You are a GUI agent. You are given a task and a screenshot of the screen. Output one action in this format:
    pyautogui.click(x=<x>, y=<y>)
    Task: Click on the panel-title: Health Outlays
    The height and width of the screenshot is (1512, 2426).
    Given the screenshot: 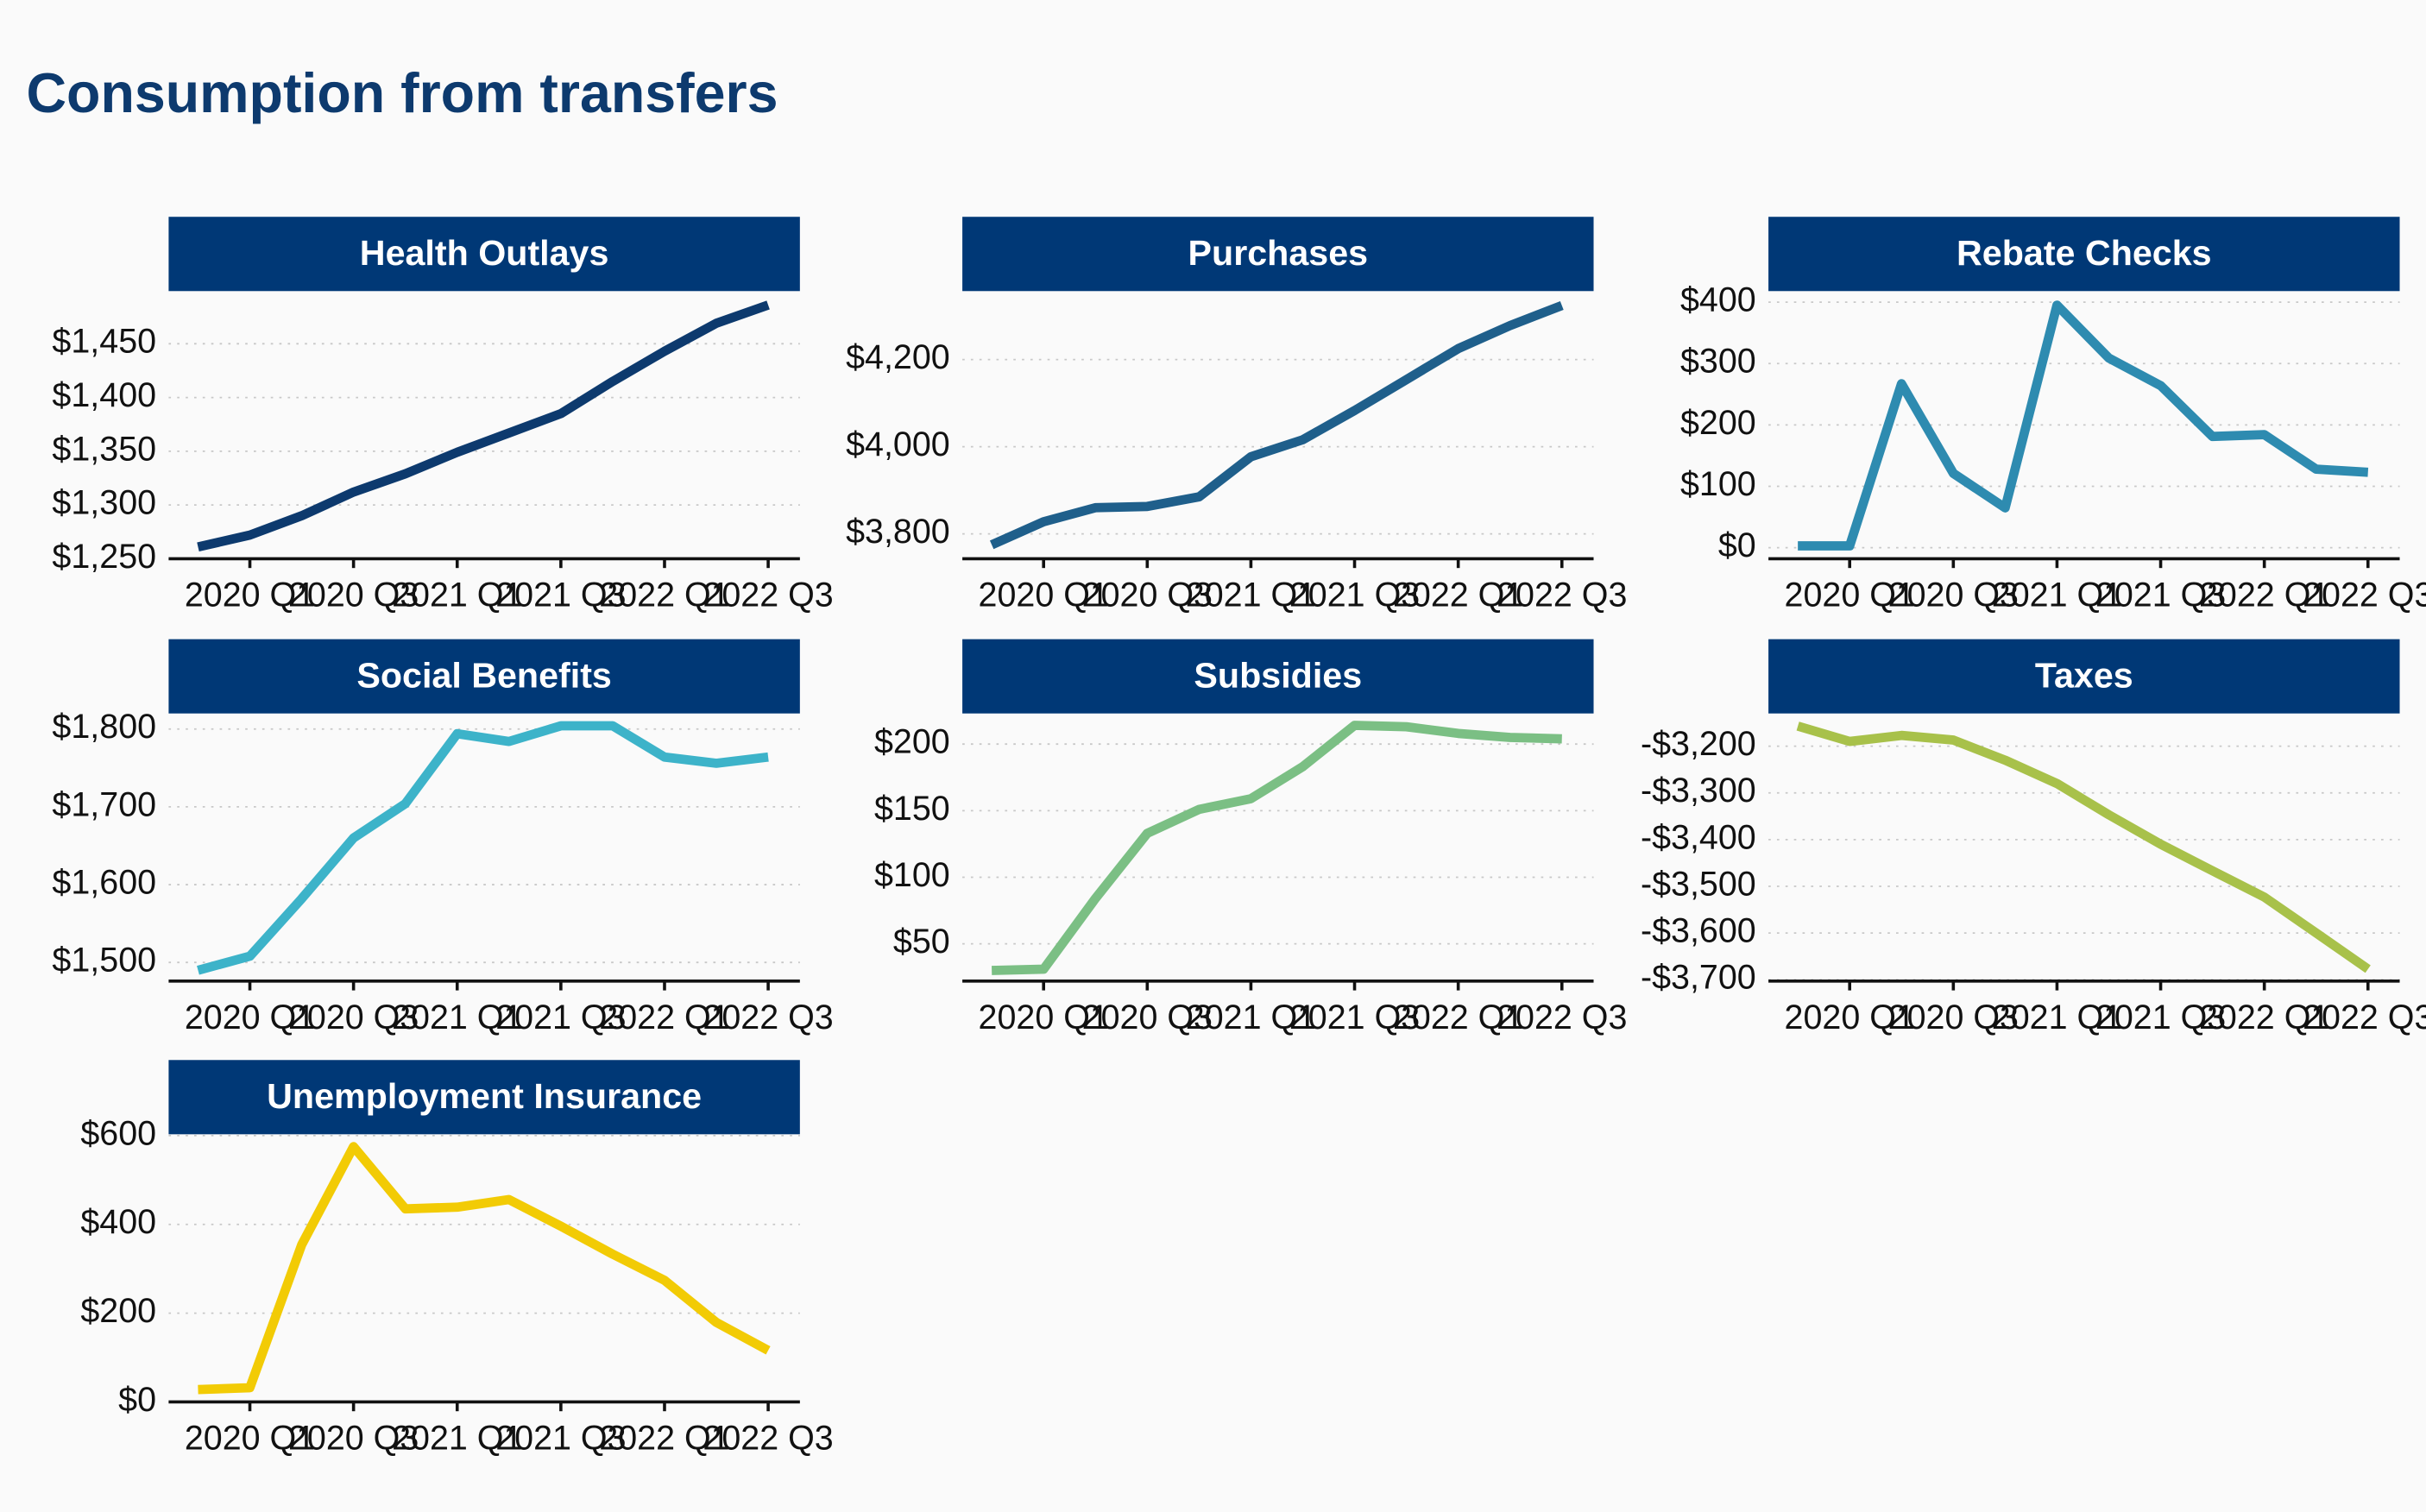 What is the action you would take?
    pyautogui.click(x=484, y=253)
    